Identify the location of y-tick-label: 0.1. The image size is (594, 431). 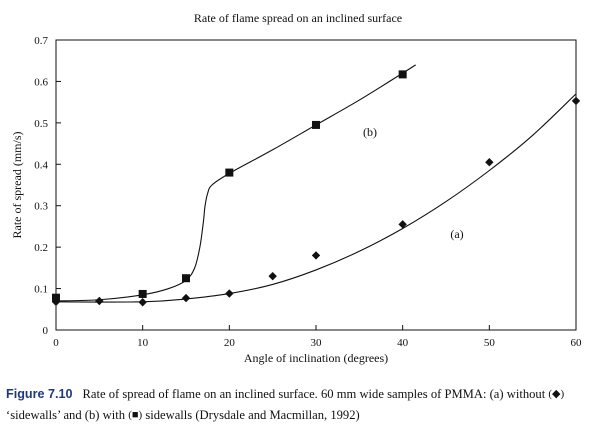
(41, 290).